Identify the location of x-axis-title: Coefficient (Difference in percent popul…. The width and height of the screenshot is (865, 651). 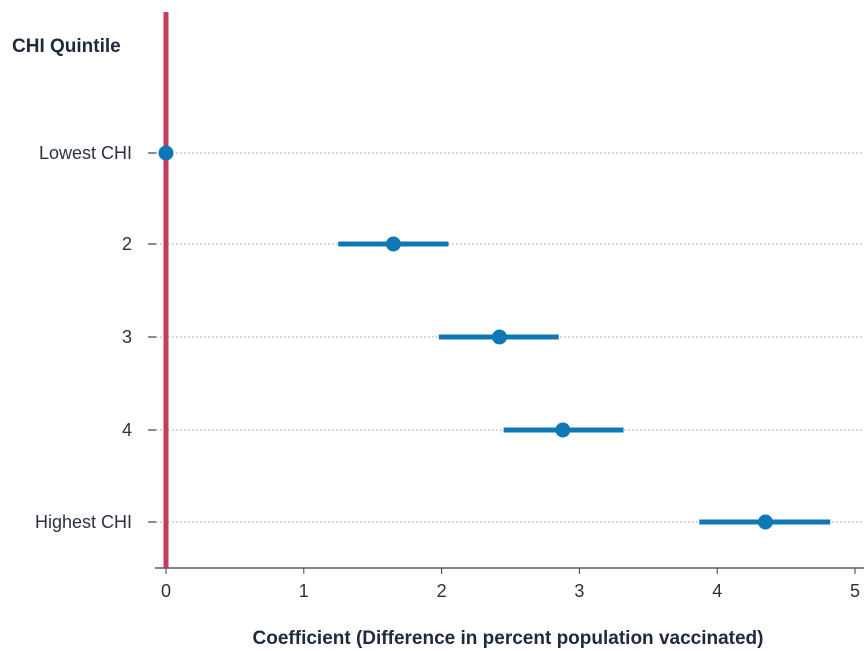
(508, 638).